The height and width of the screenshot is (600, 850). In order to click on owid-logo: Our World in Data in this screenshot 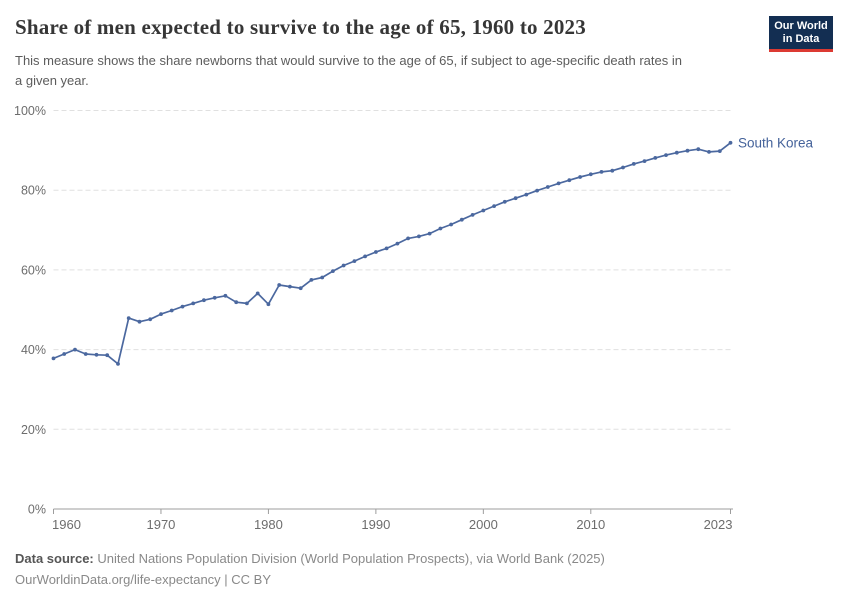, I will do `click(801, 34)`.